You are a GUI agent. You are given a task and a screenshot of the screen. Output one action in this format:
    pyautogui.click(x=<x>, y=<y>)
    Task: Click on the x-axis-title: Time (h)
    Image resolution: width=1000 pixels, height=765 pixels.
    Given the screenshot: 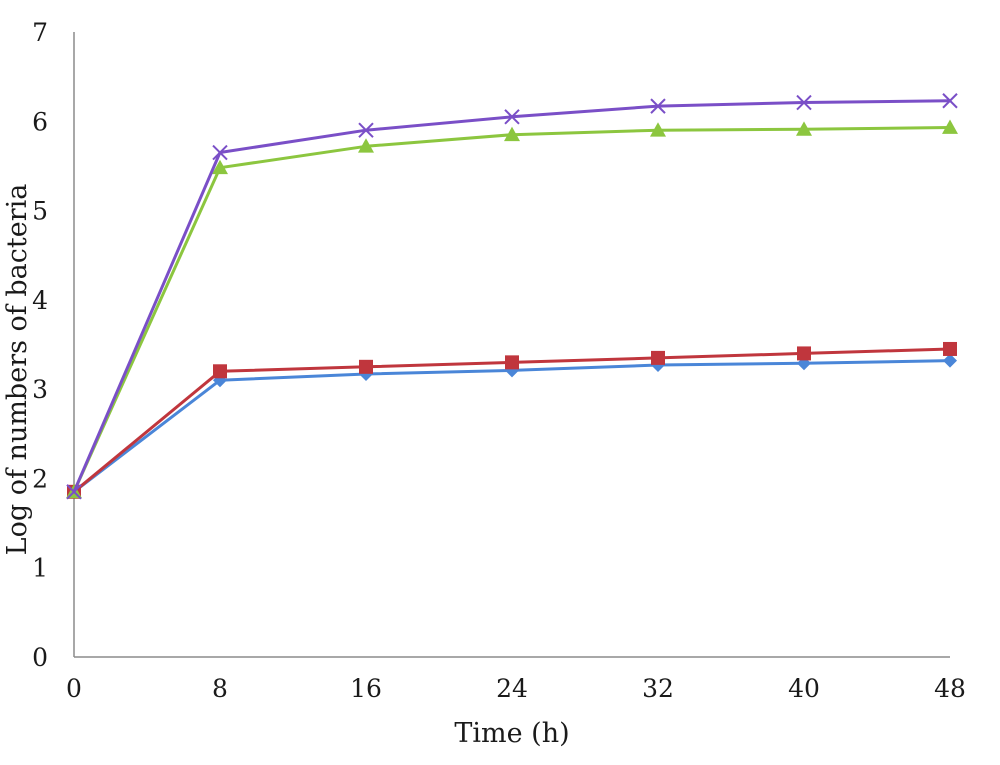 What is the action you would take?
    pyautogui.click(x=511, y=733)
    